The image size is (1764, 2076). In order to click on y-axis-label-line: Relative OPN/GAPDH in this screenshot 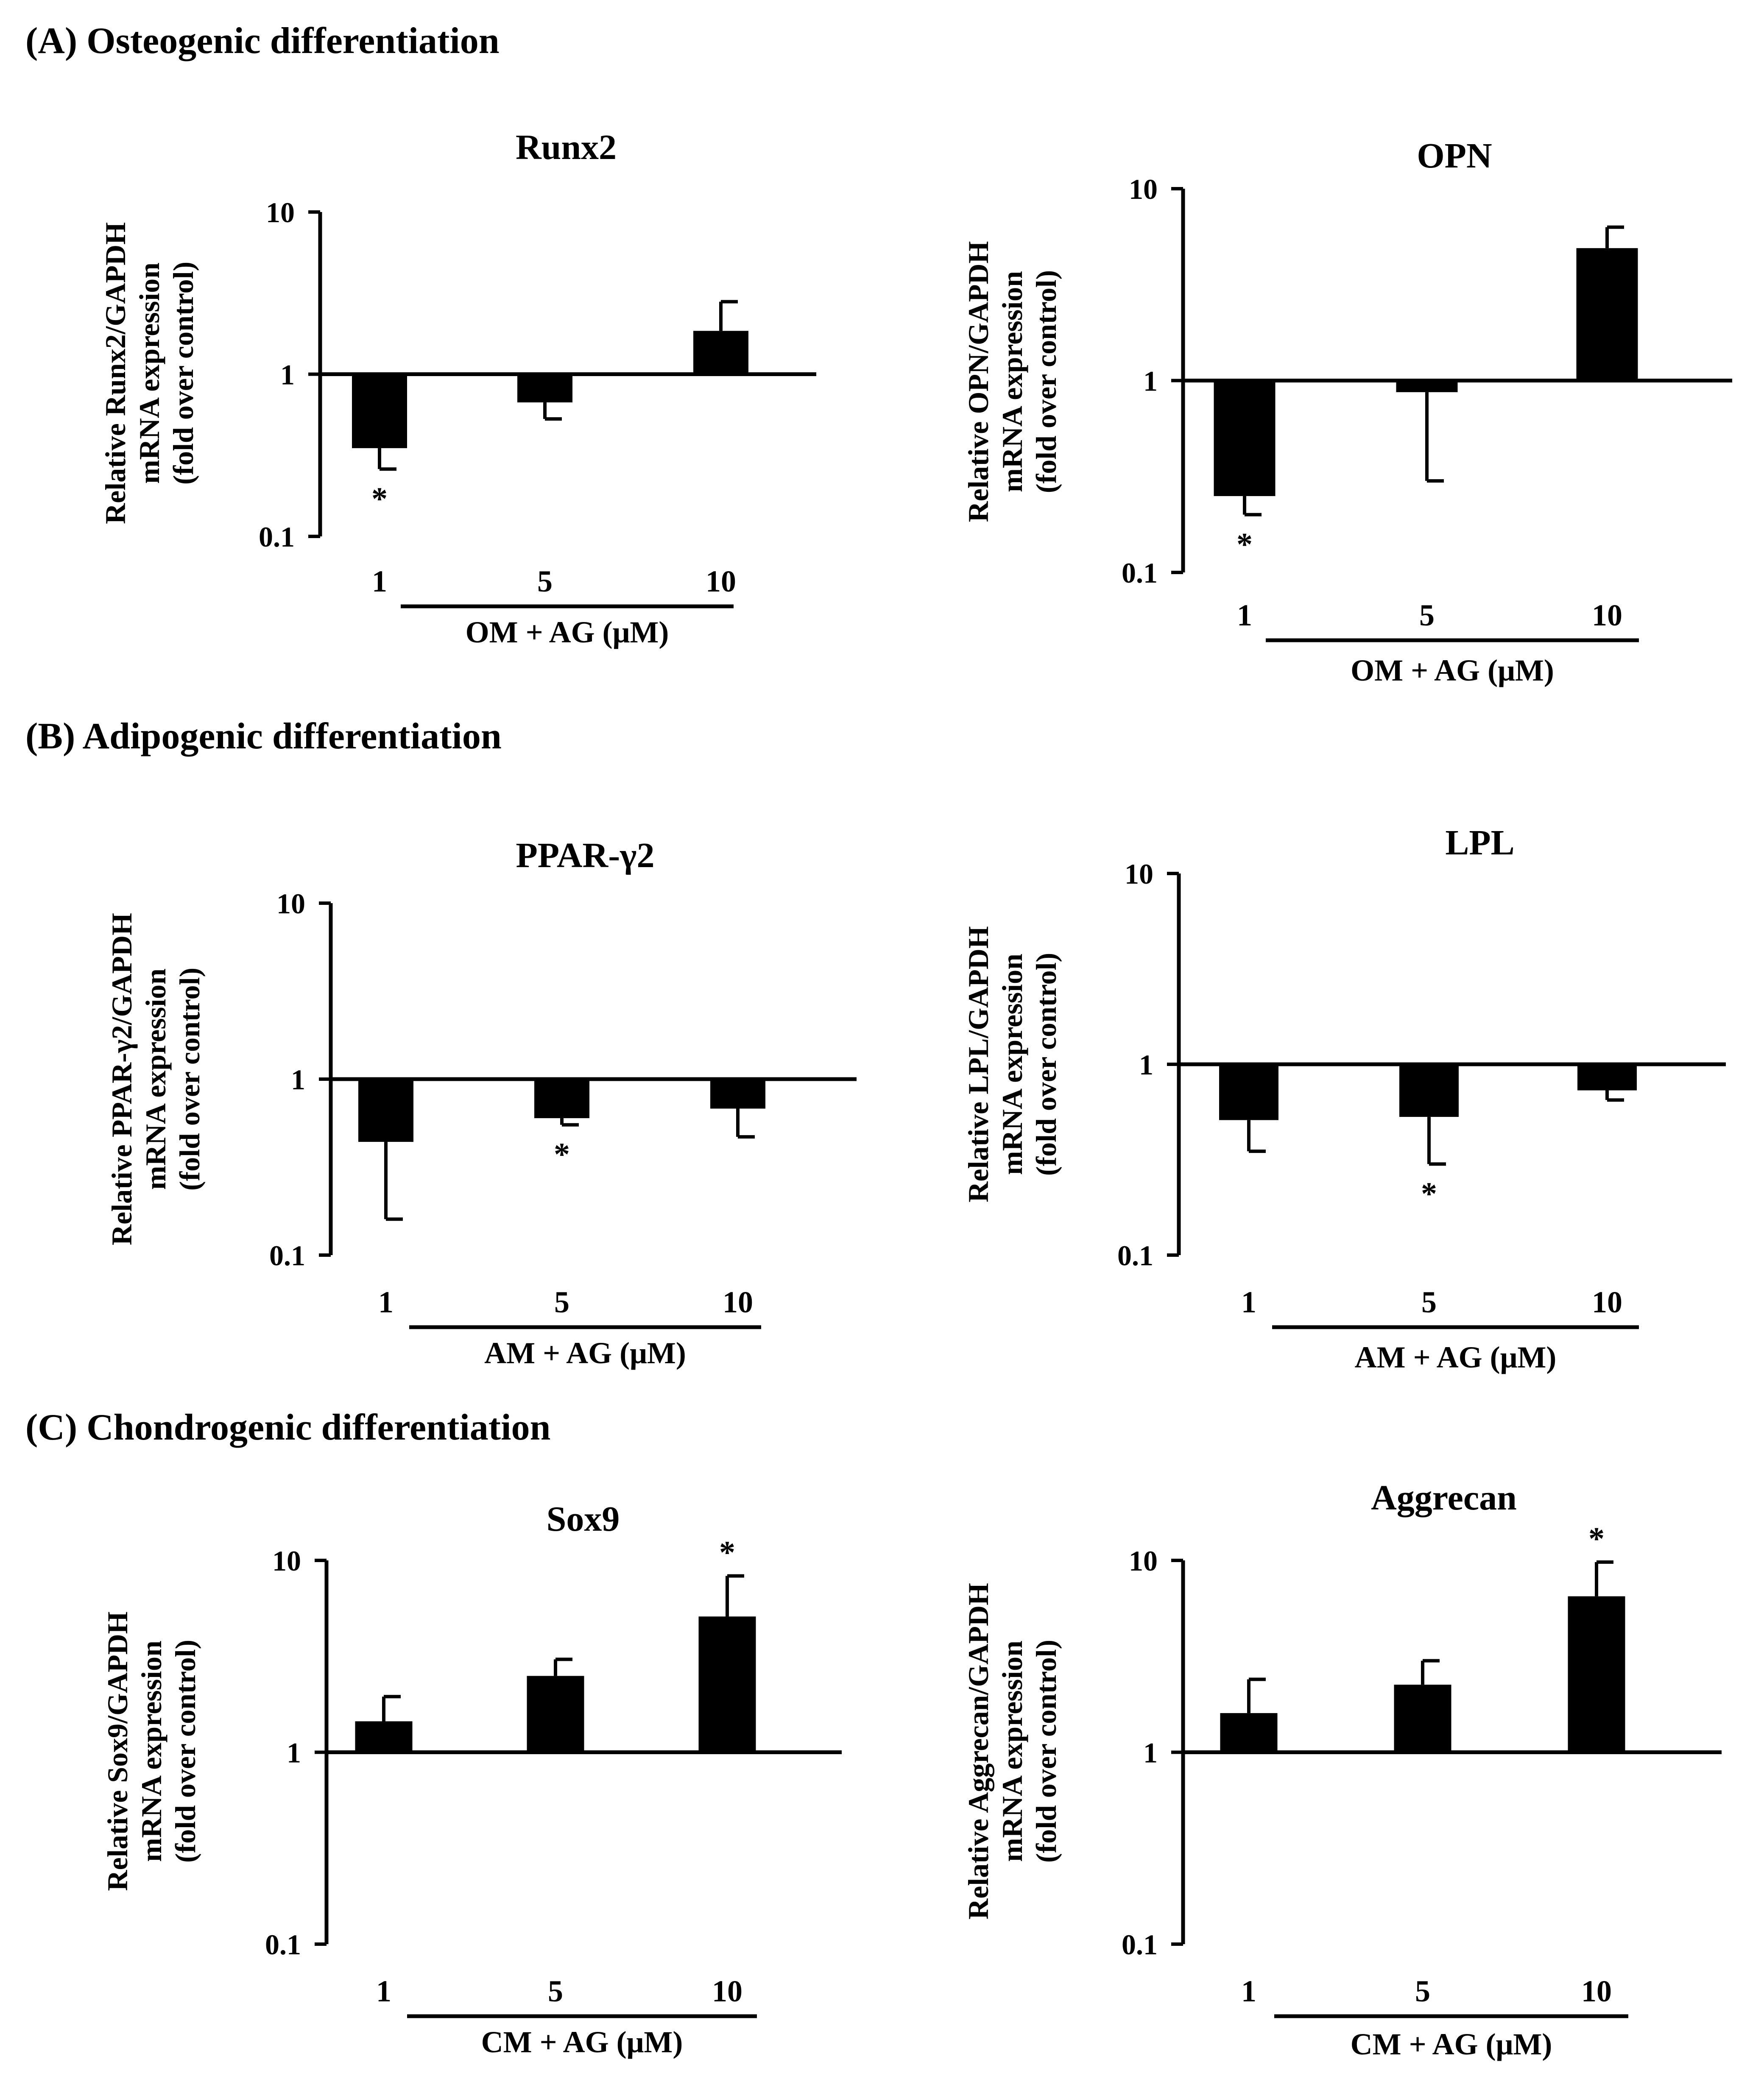, I will do `click(978, 381)`.